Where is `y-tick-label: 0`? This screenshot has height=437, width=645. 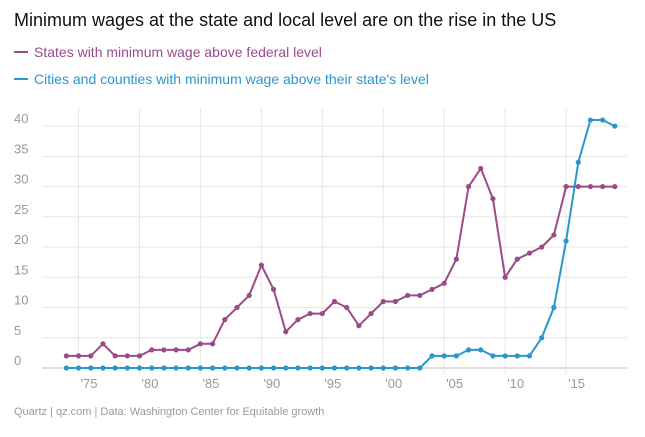 y-tick-label: 0 is located at coordinates (17, 360).